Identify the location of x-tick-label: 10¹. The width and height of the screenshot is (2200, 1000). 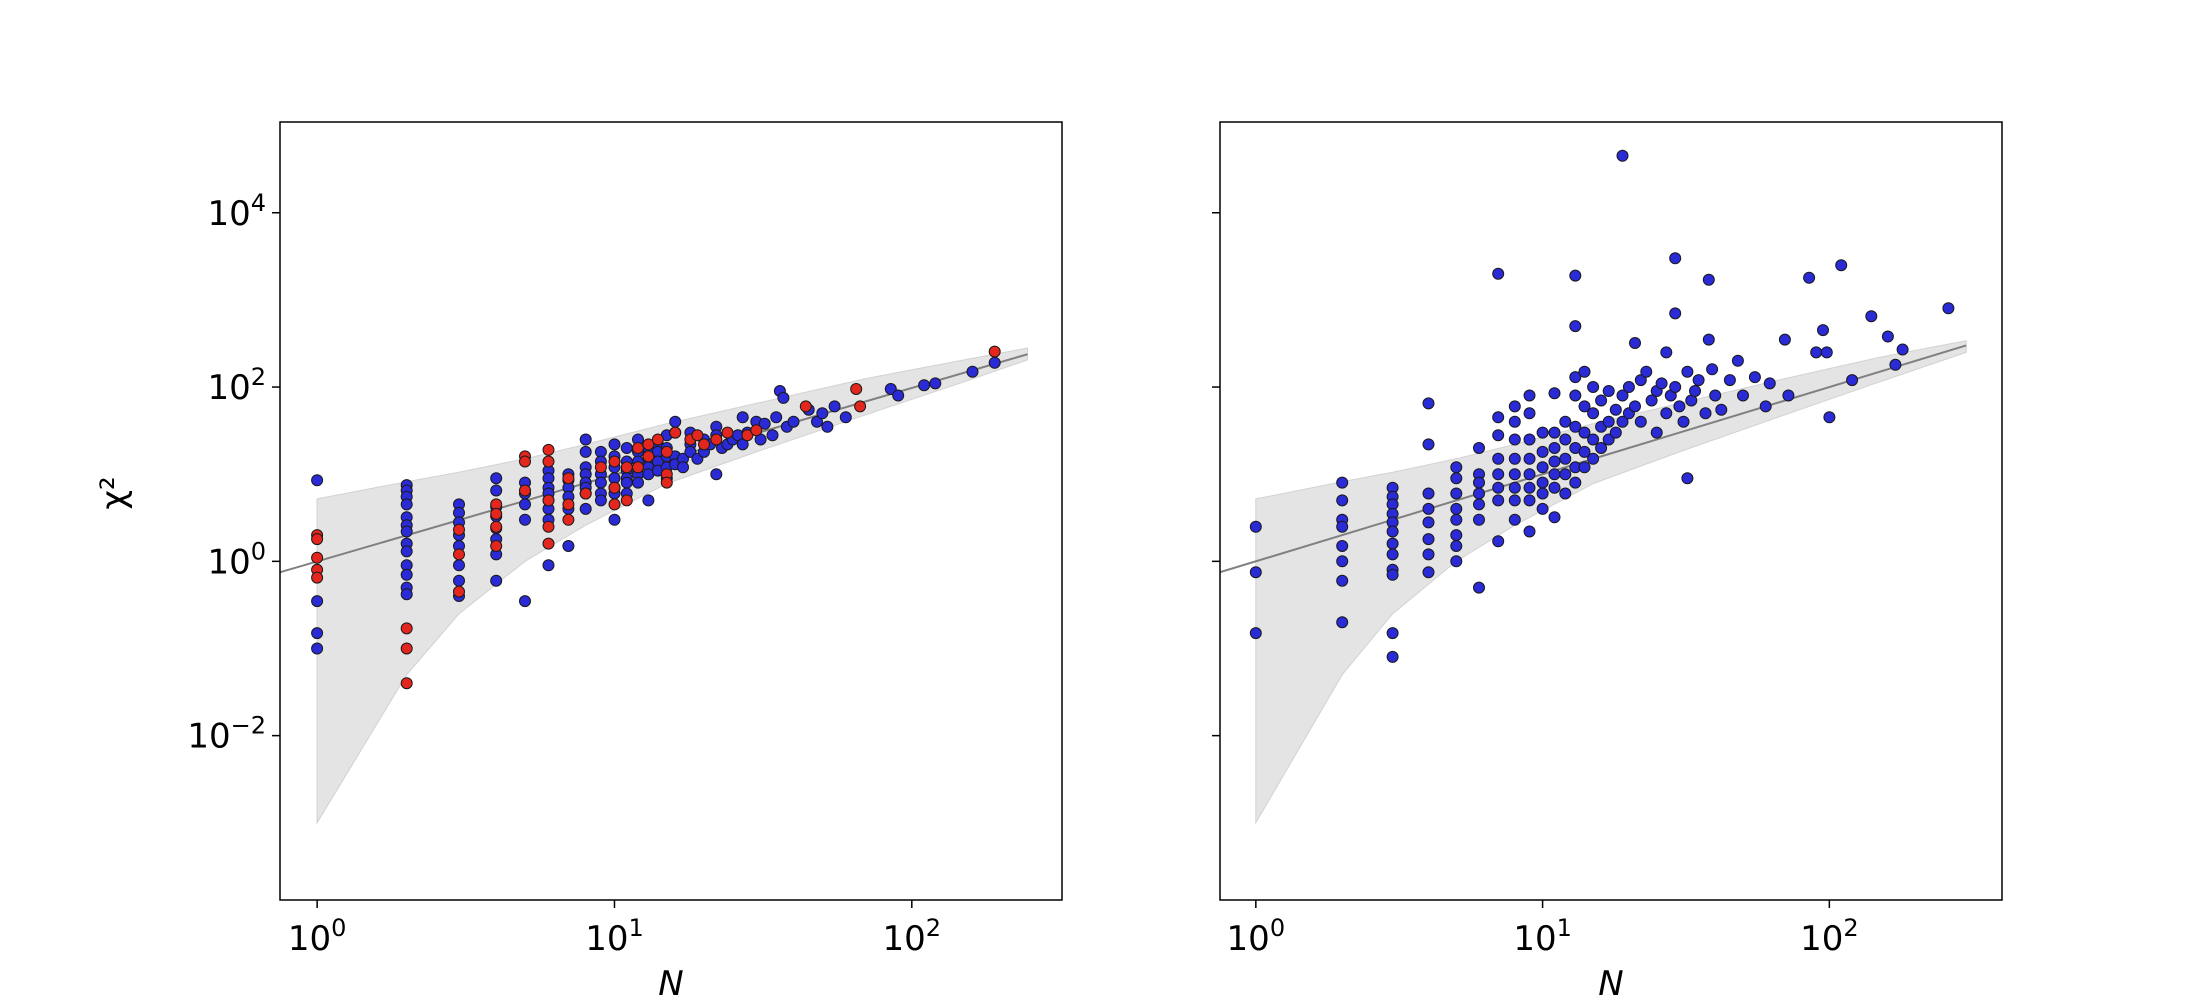
(614, 936).